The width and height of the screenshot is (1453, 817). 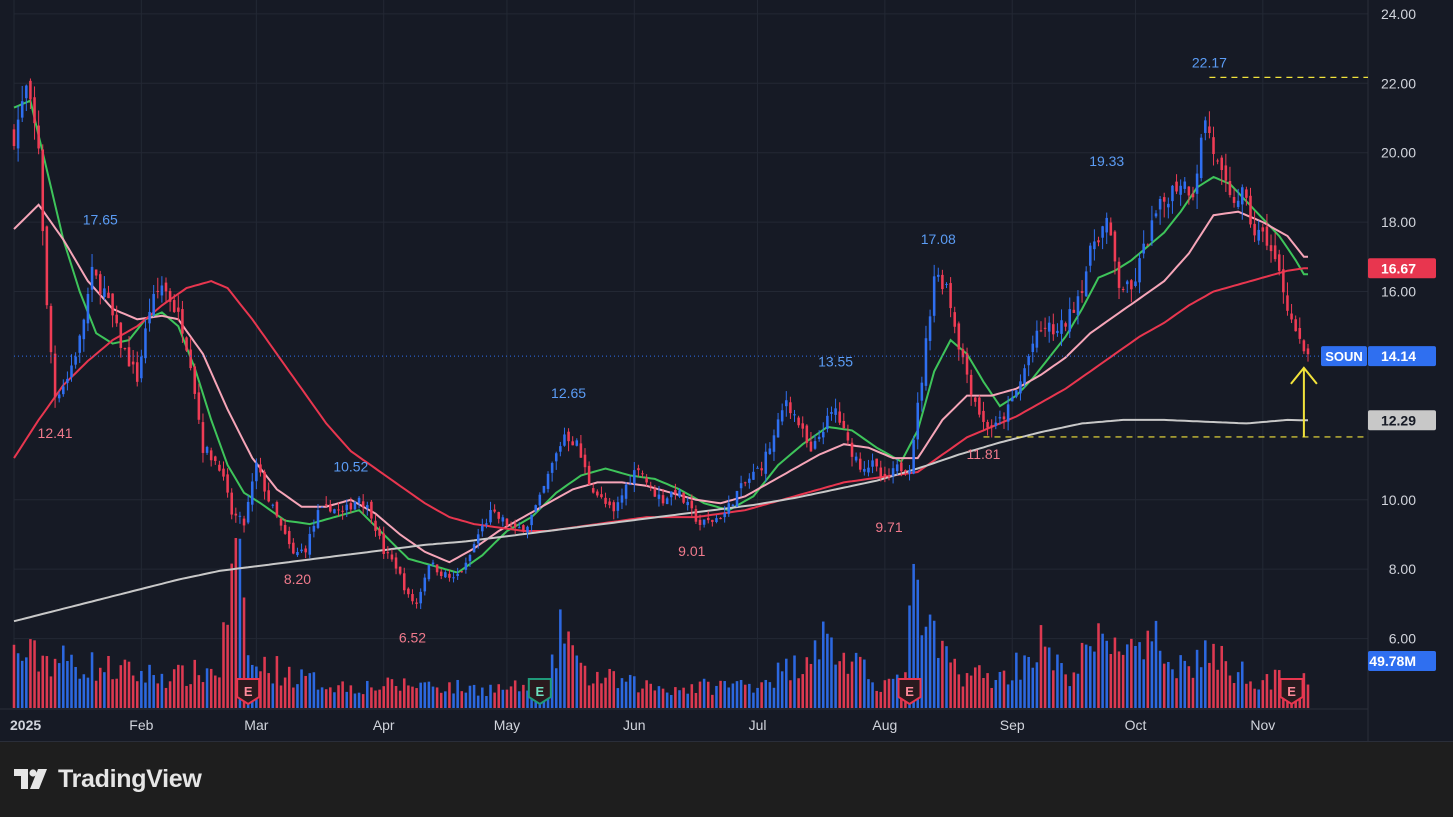 What do you see at coordinates (983, 454) in the screenshot?
I see `low-label: 11.81` at bounding box center [983, 454].